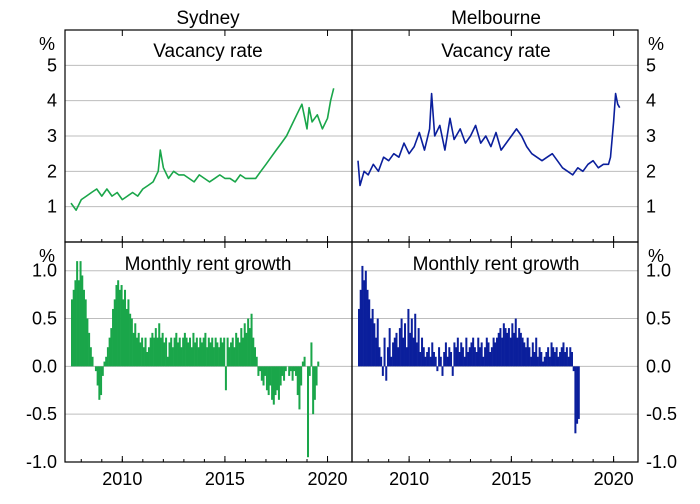  I want to click on y-tick-label: 4, so click(52, 101).